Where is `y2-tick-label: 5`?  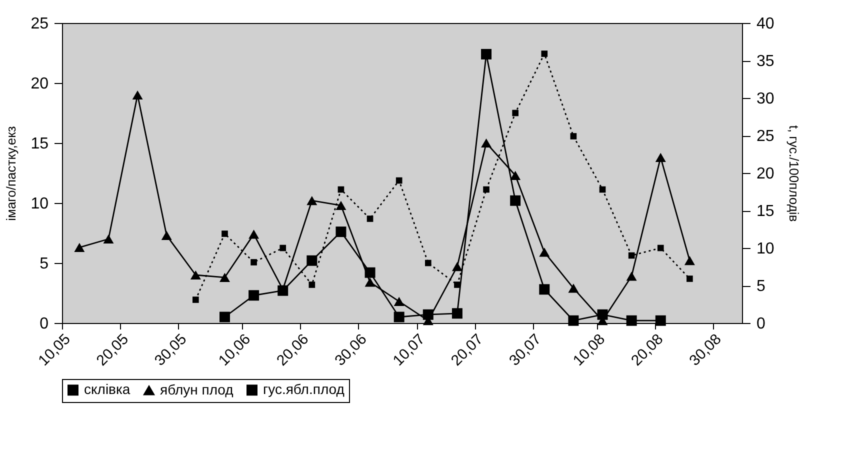 y2-tick-label: 5 is located at coordinates (761, 286).